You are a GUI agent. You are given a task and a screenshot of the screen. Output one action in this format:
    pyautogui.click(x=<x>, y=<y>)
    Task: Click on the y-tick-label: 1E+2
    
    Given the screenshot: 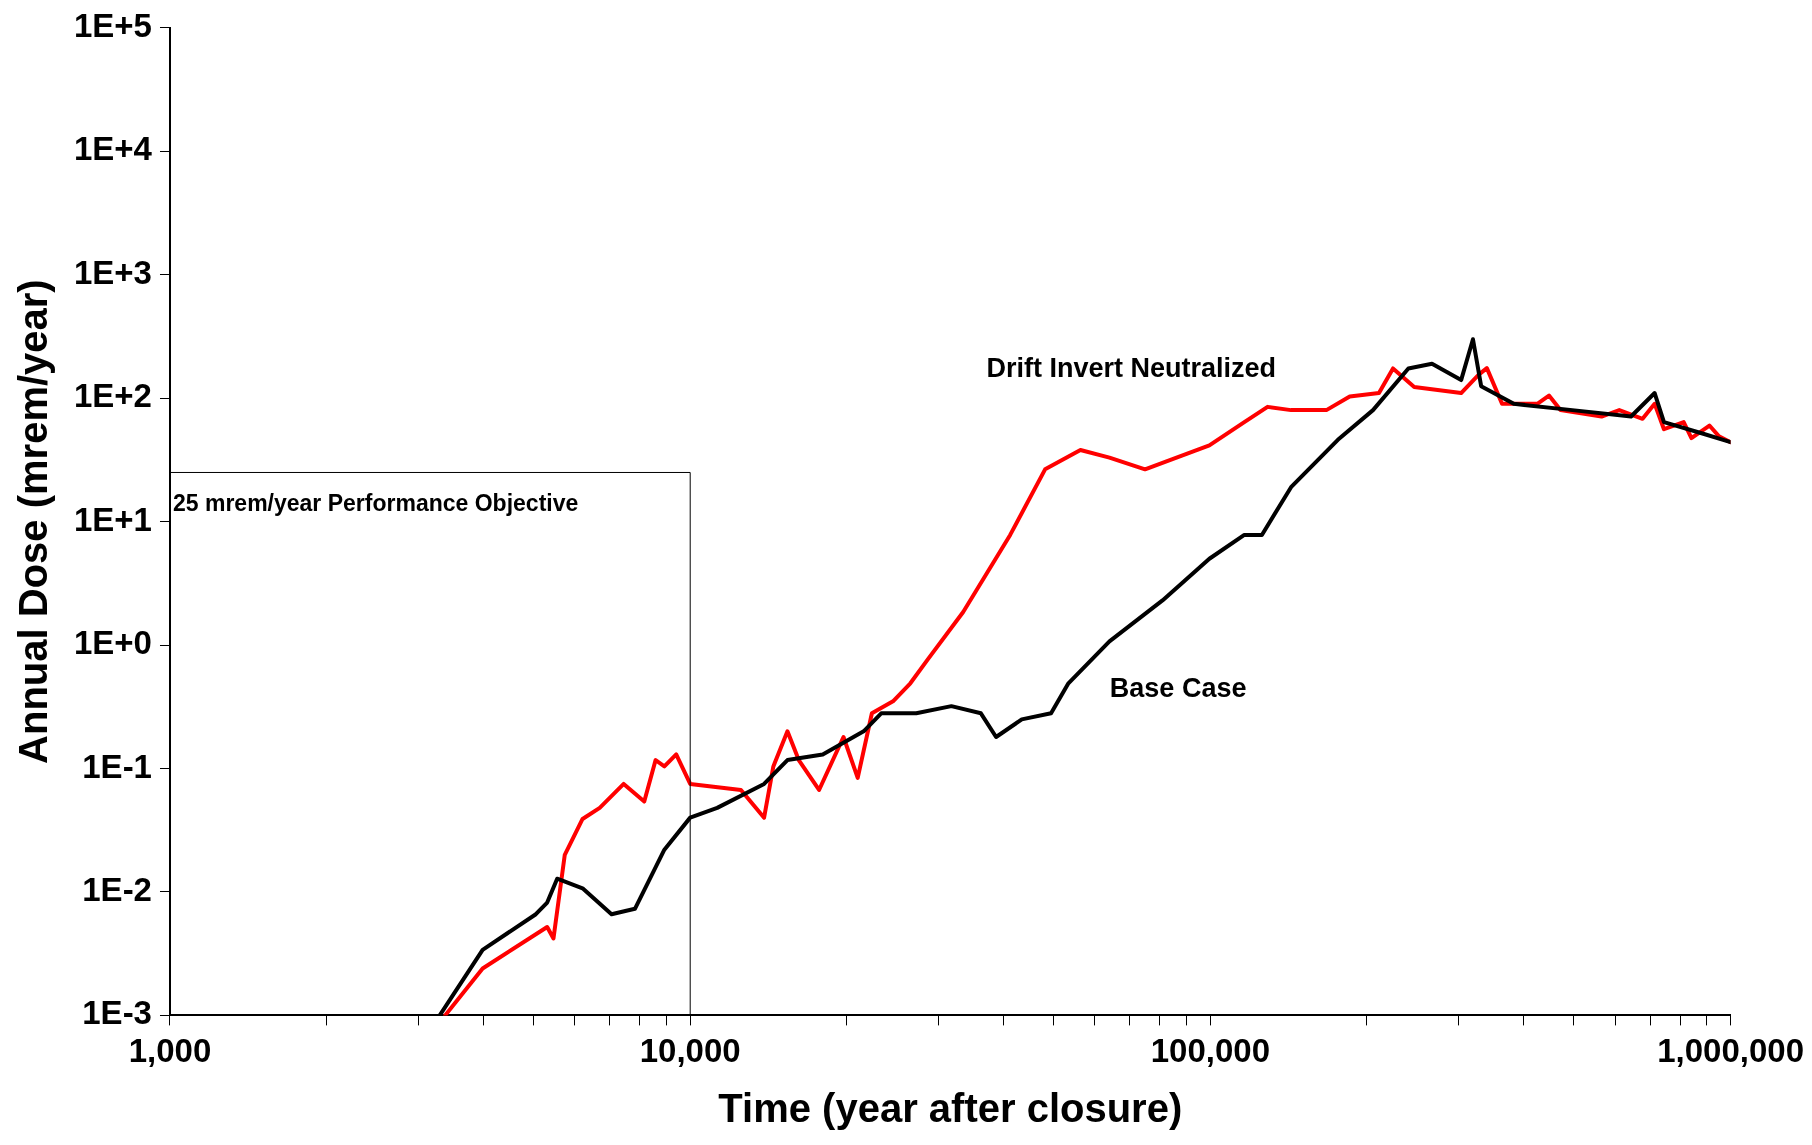 What is the action you would take?
    pyautogui.click(x=112, y=396)
    